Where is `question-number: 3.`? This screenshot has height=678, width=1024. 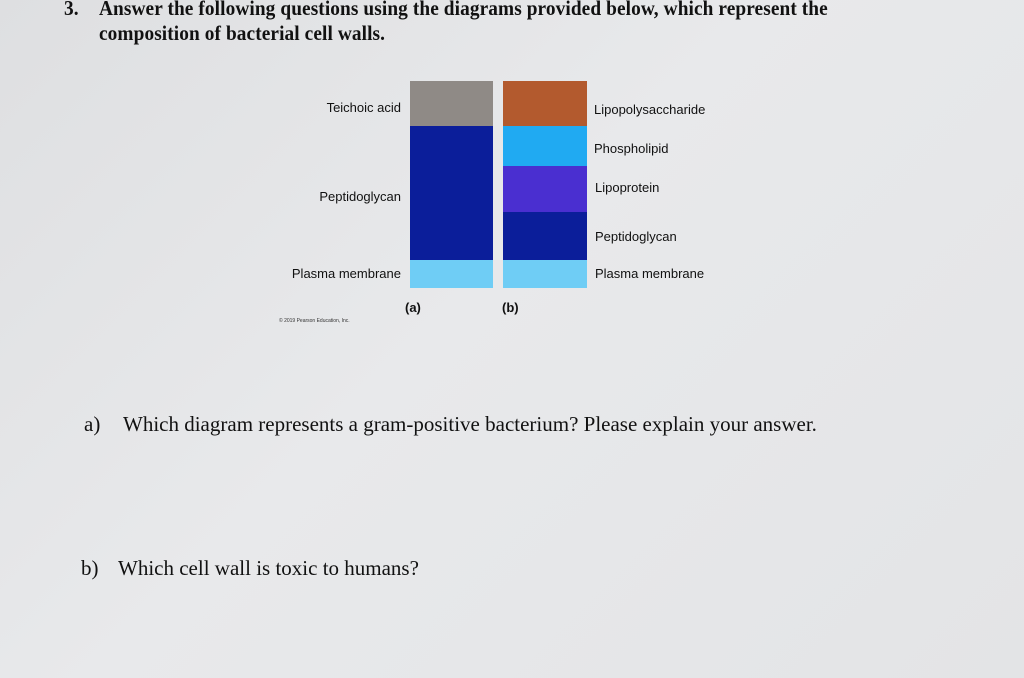 question-number: 3. is located at coordinates (71, 10).